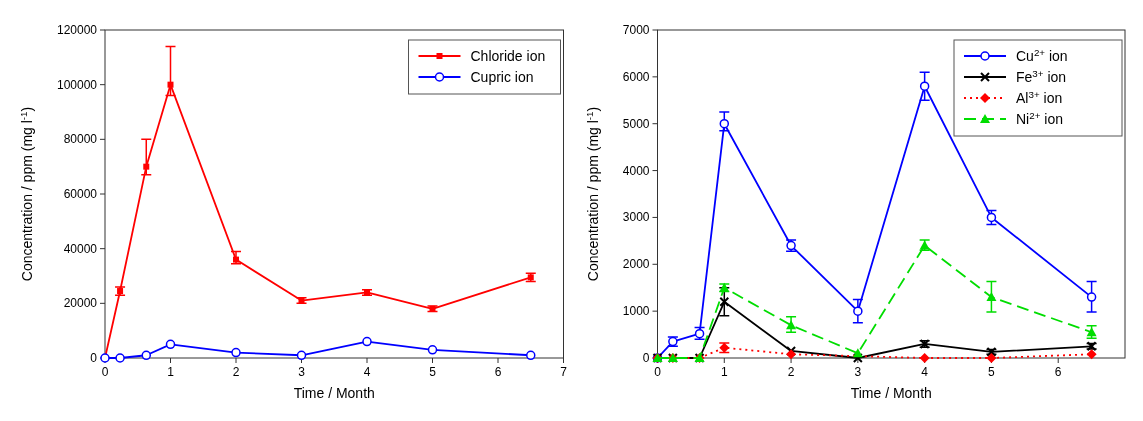 The height and width of the screenshot is (421, 1143). What do you see at coordinates (77, 30) in the screenshot?
I see `y-tick-label: 120000` at bounding box center [77, 30].